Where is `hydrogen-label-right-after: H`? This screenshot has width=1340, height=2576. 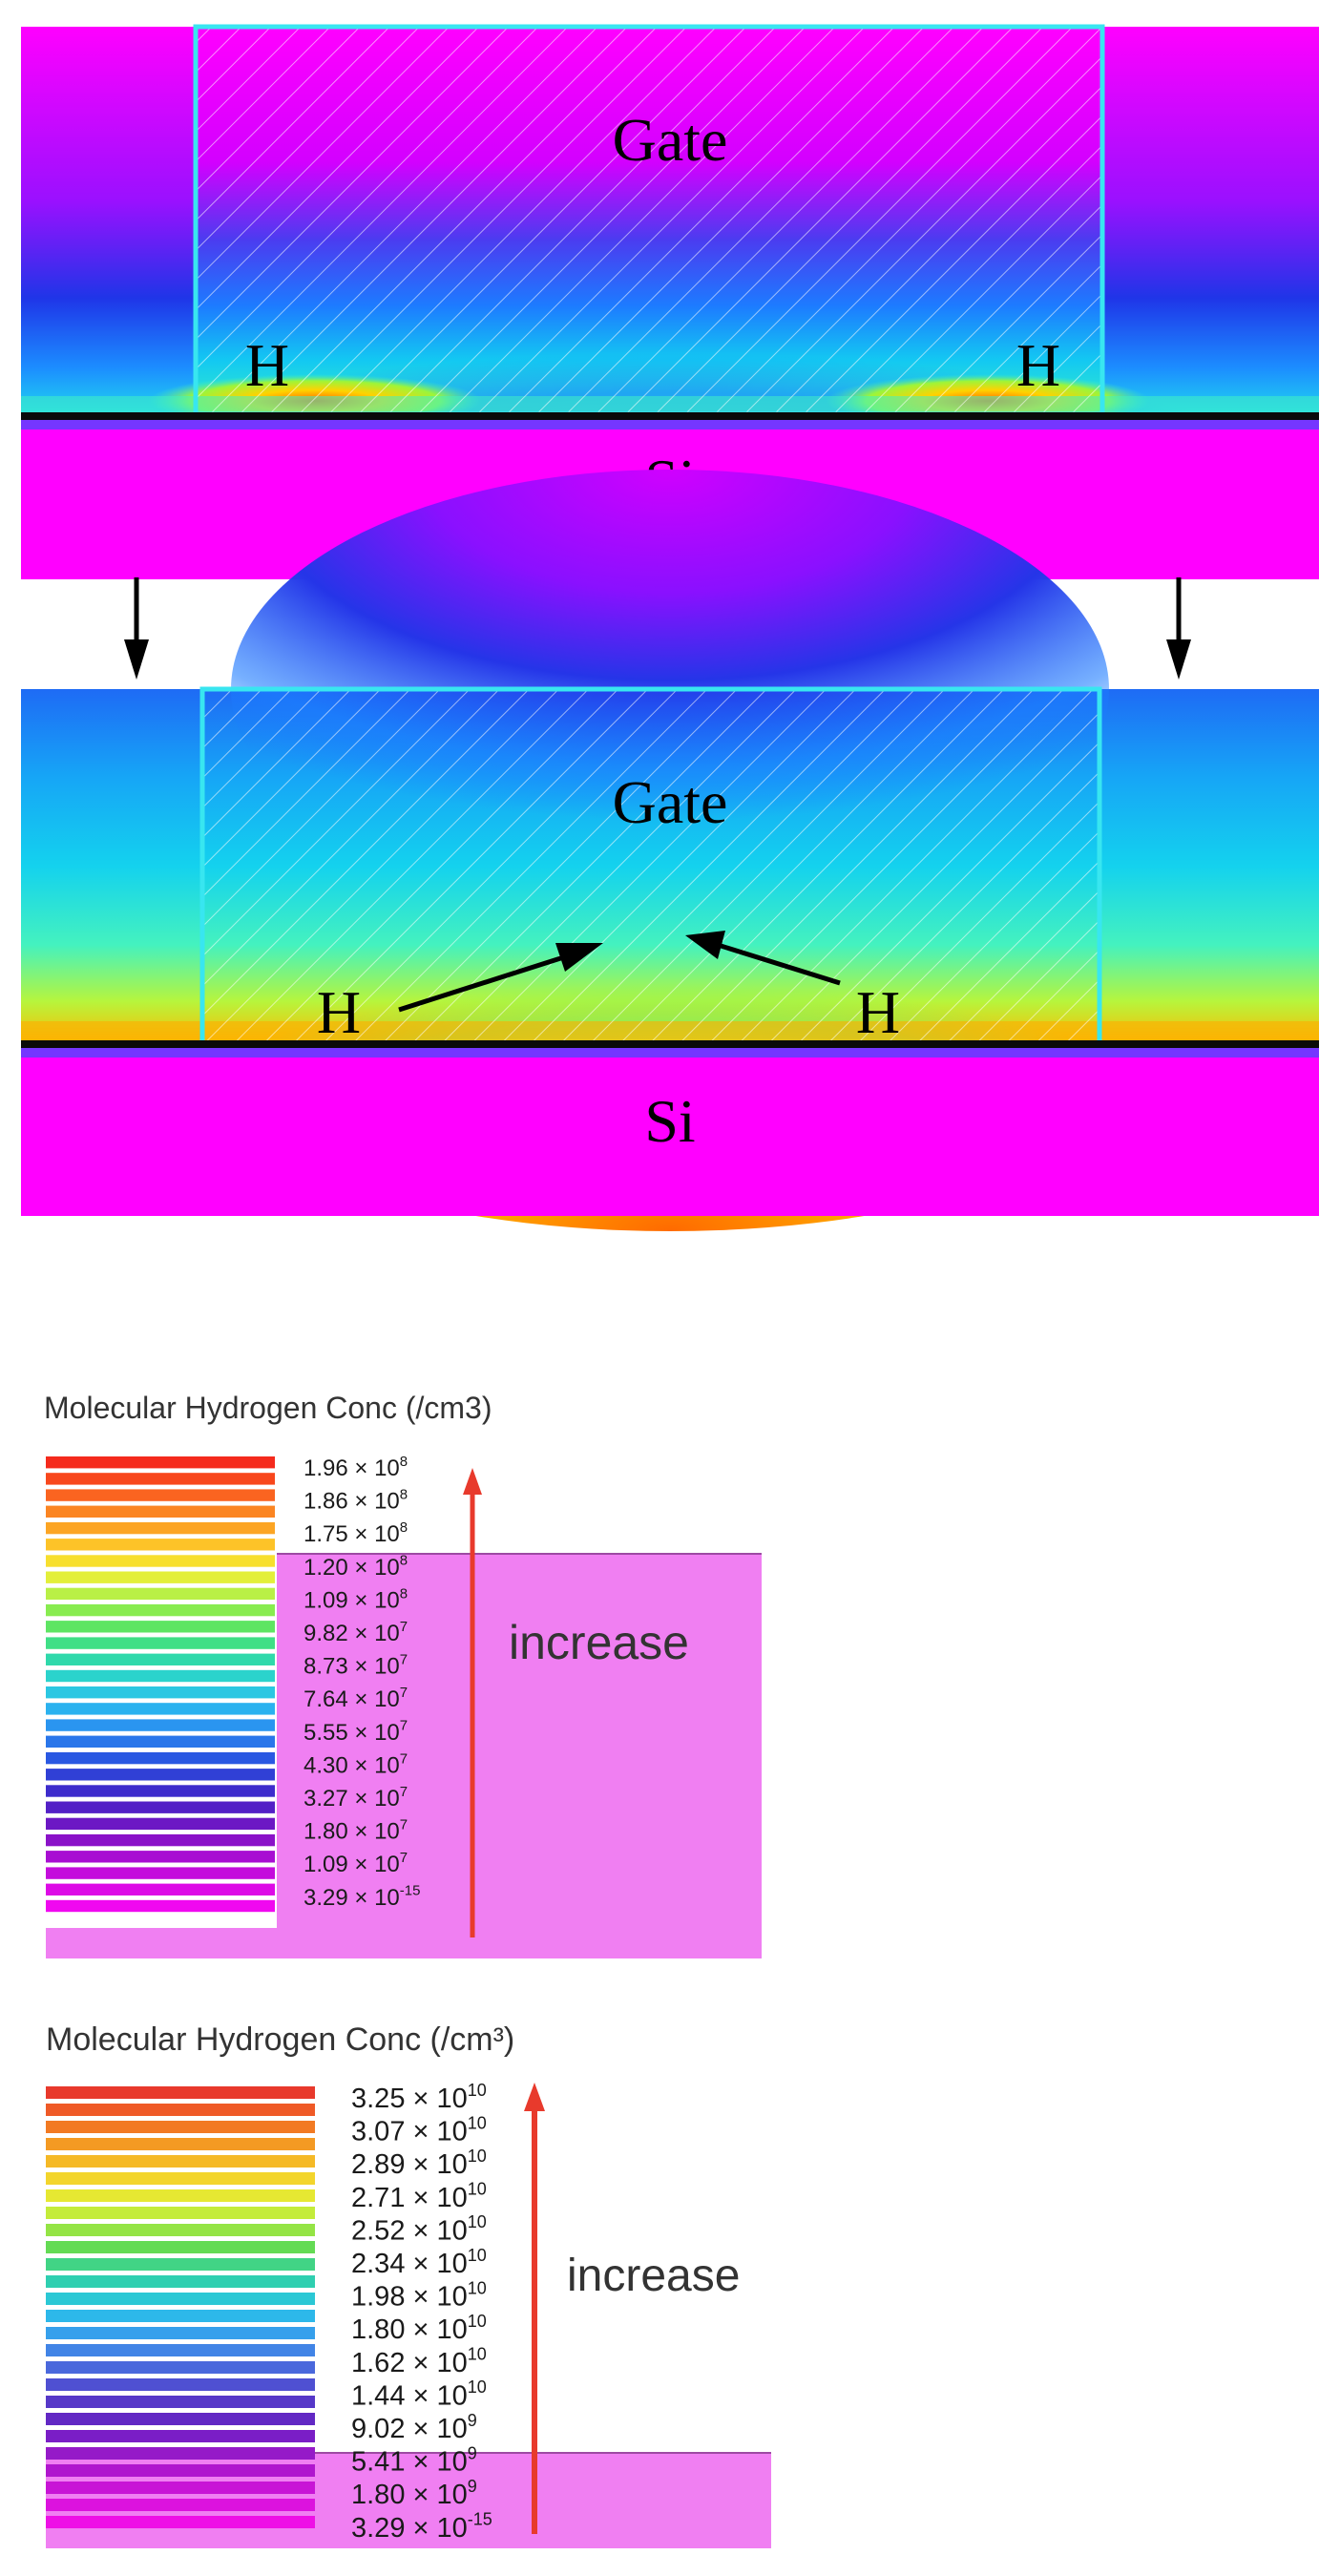 hydrogen-label-right-after: H is located at coordinates (878, 1012).